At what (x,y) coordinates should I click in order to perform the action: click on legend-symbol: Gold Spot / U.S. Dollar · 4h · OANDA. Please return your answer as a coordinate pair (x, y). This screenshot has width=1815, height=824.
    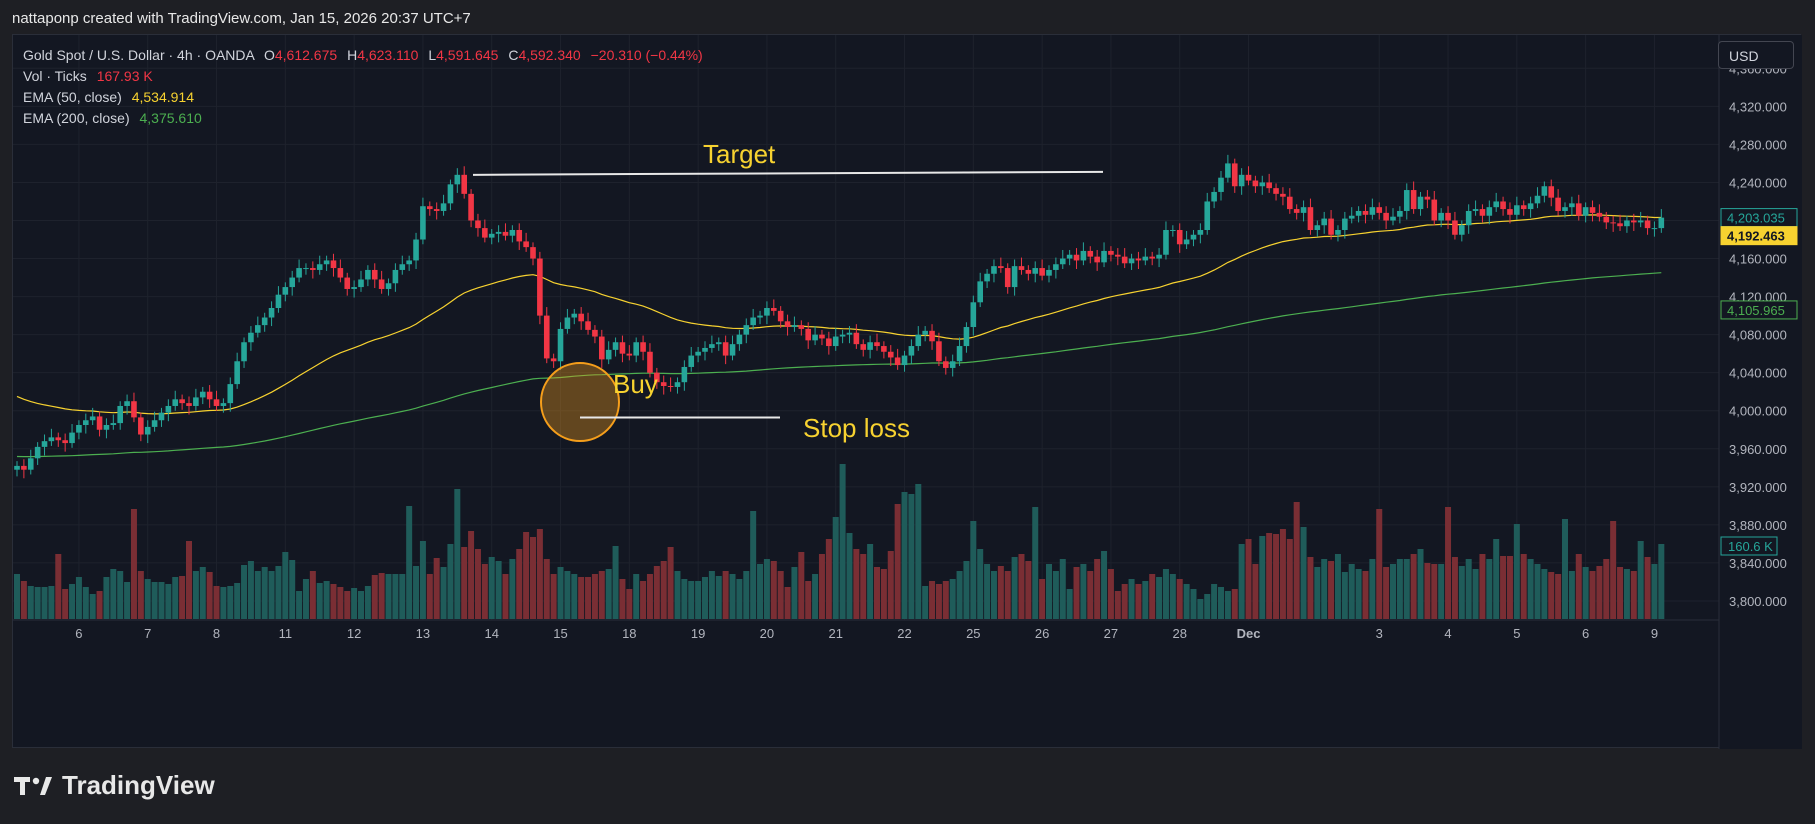
    Looking at the image, I should click on (139, 55).